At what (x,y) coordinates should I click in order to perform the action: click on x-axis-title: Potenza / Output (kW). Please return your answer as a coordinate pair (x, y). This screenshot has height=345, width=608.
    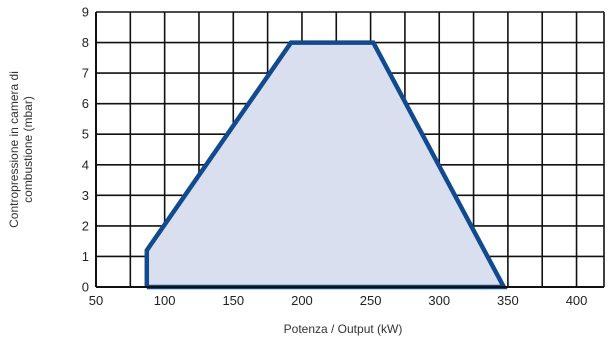
    Looking at the image, I should click on (343, 329).